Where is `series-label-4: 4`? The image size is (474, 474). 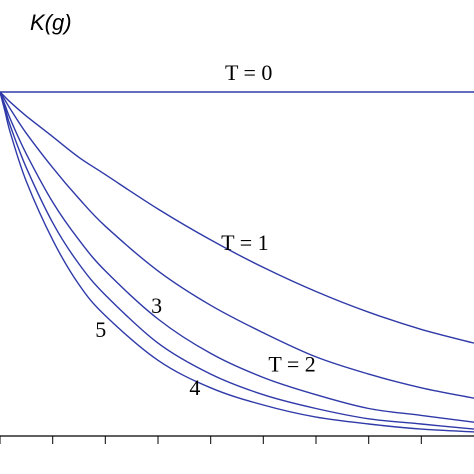 series-label-4: 4 is located at coordinates (194, 387).